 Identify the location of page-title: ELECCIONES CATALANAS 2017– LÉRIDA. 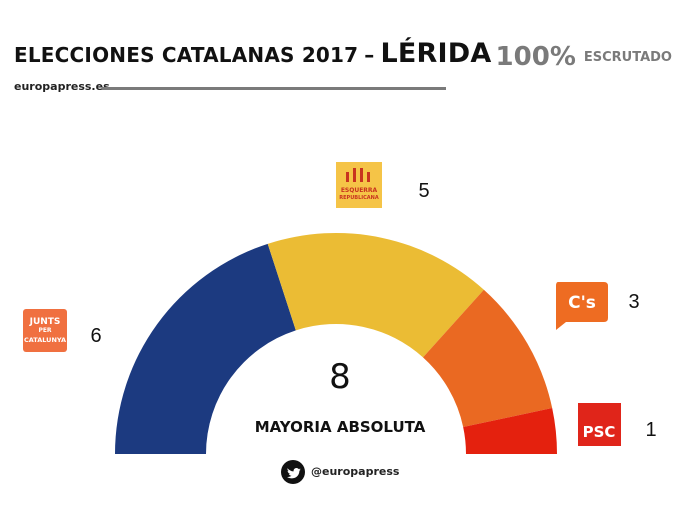
(252, 53).